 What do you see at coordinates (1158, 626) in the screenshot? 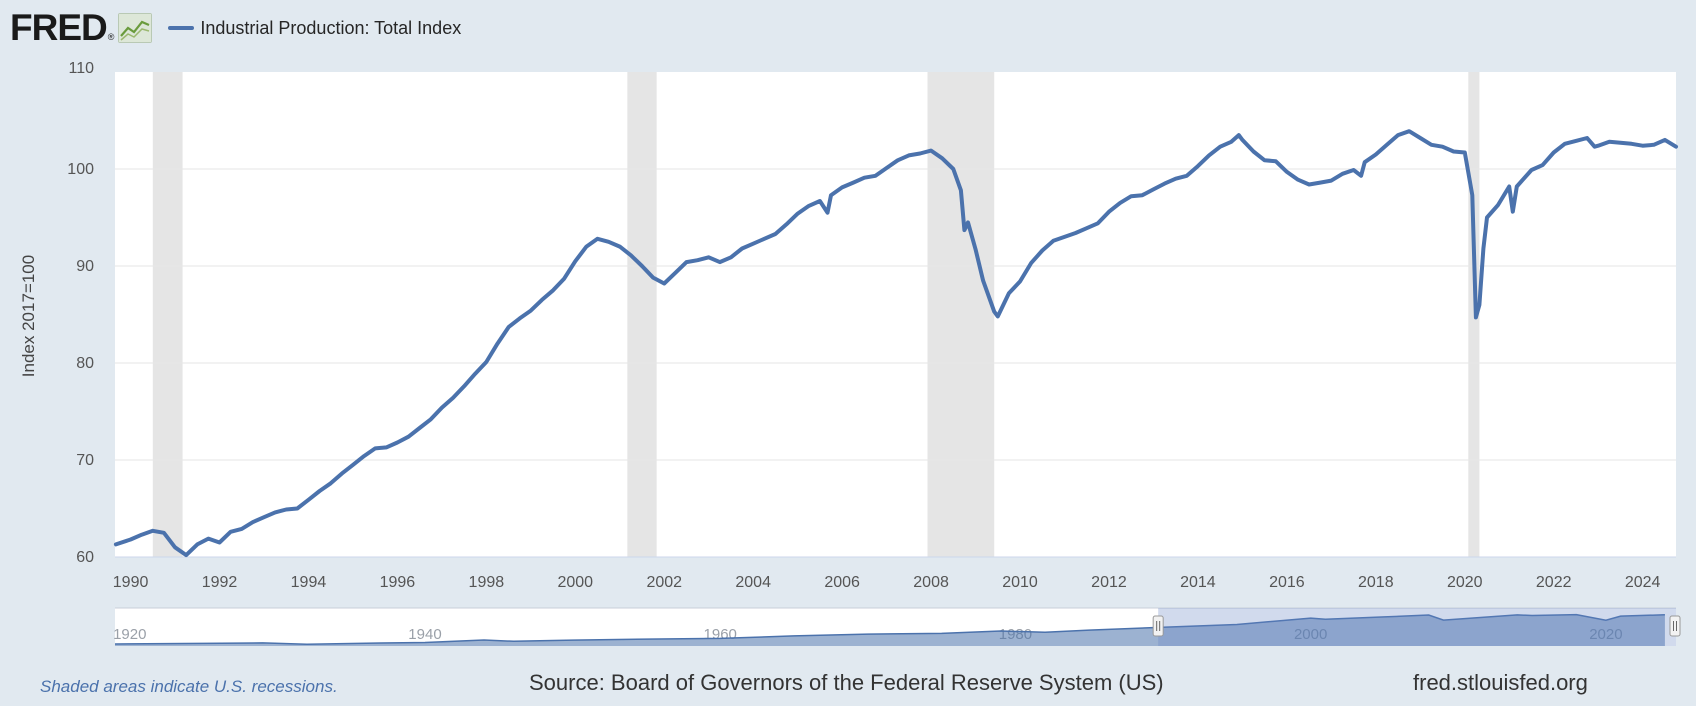
I see `navigator-left-handle` at bounding box center [1158, 626].